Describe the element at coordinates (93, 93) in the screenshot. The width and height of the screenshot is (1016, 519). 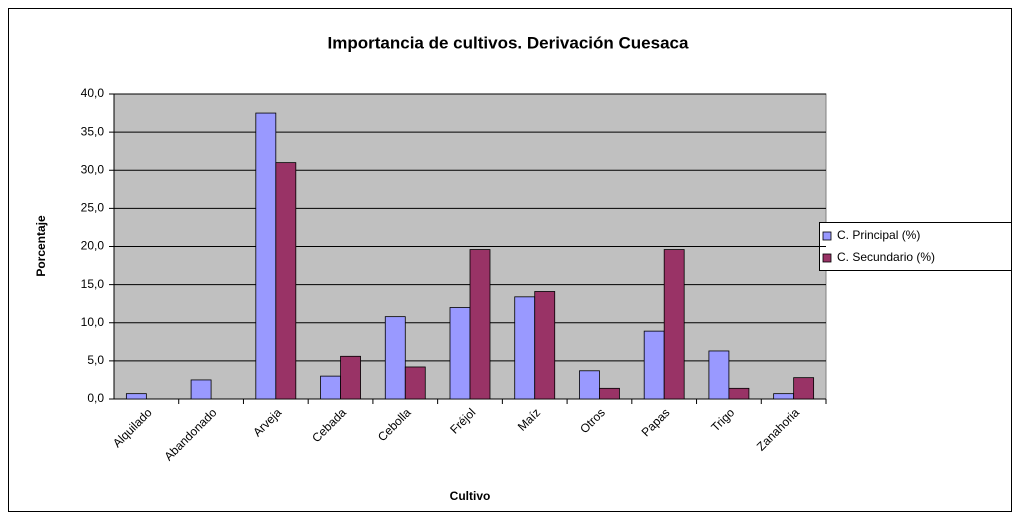
I see `y-tick-label: 40,0` at that location.